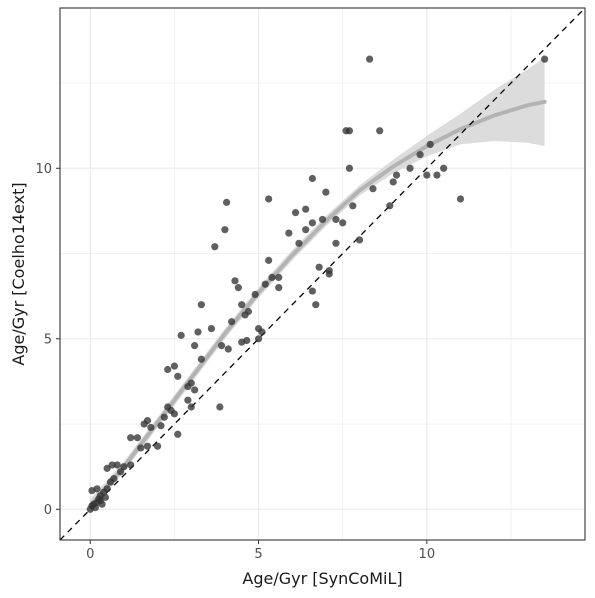 The image size is (595, 598). Describe the element at coordinates (427, 554) in the screenshot. I see `x-tick-label: 10` at that location.